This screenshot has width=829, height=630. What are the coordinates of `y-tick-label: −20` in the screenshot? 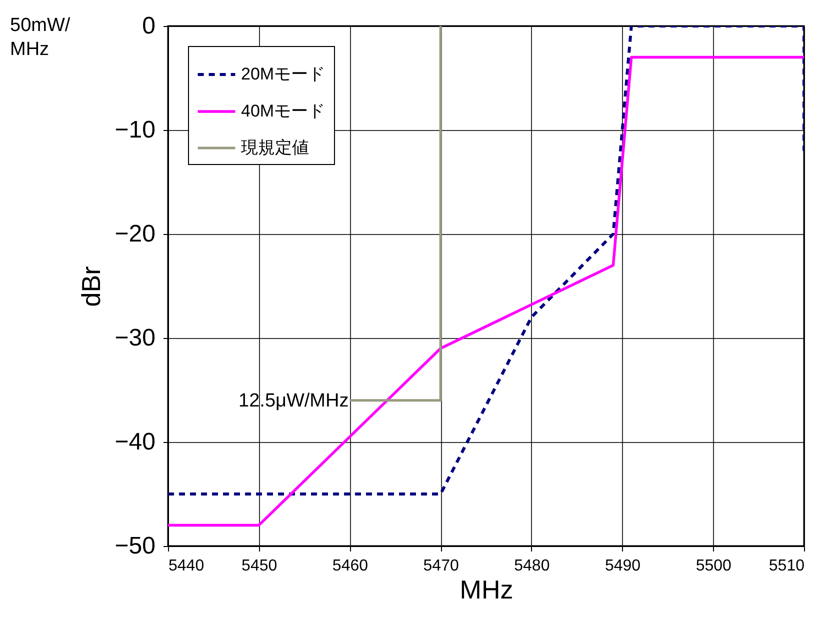 It's located at (135, 234).